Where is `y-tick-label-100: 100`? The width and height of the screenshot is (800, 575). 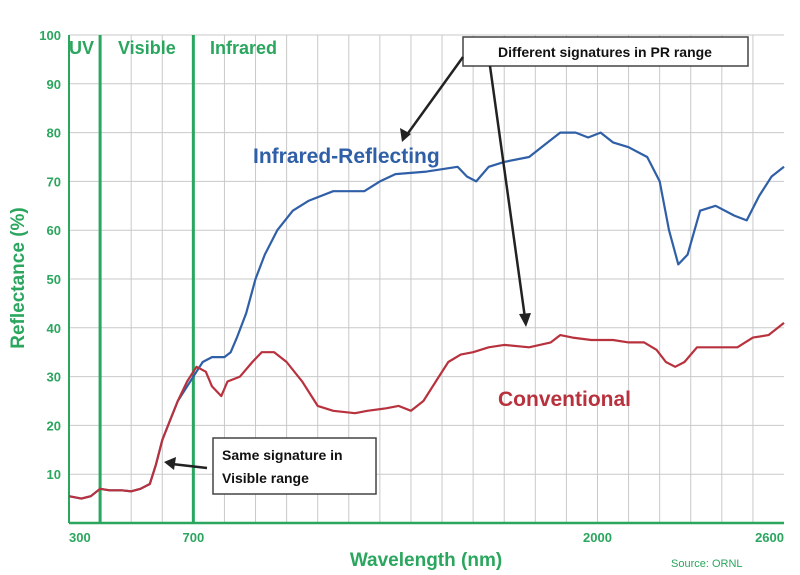 y-tick-label-100: 100 is located at coordinates (50, 35).